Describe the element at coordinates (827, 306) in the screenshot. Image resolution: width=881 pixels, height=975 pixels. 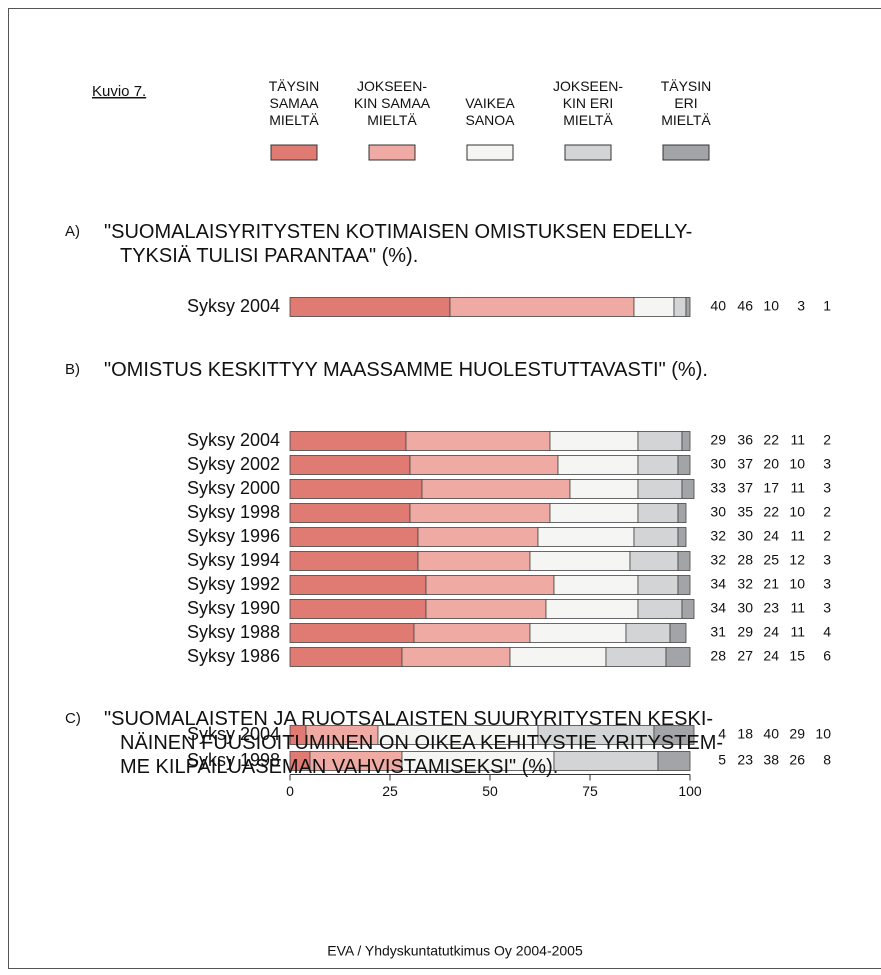
I see `value-label: 1` at that location.